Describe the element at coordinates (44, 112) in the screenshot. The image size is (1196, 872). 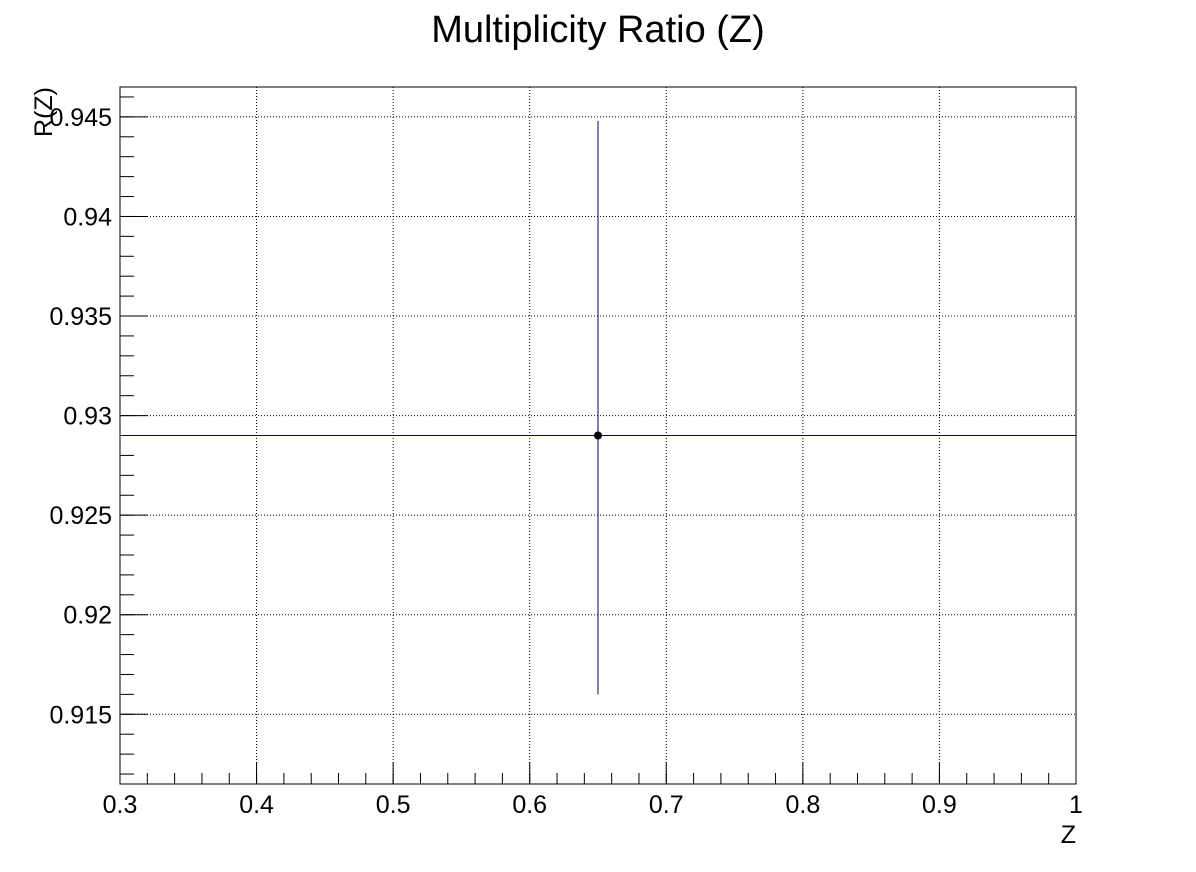
I see `y-axis-title: R(Z)` at that location.